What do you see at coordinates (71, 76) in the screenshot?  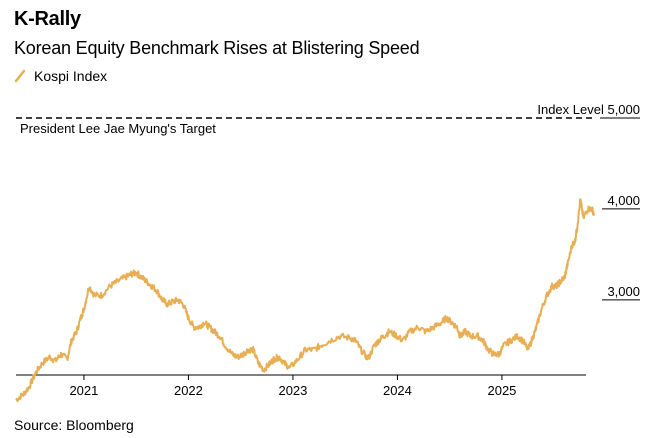 I see `legend-label: Kospi Index` at bounding box center [71, 76].